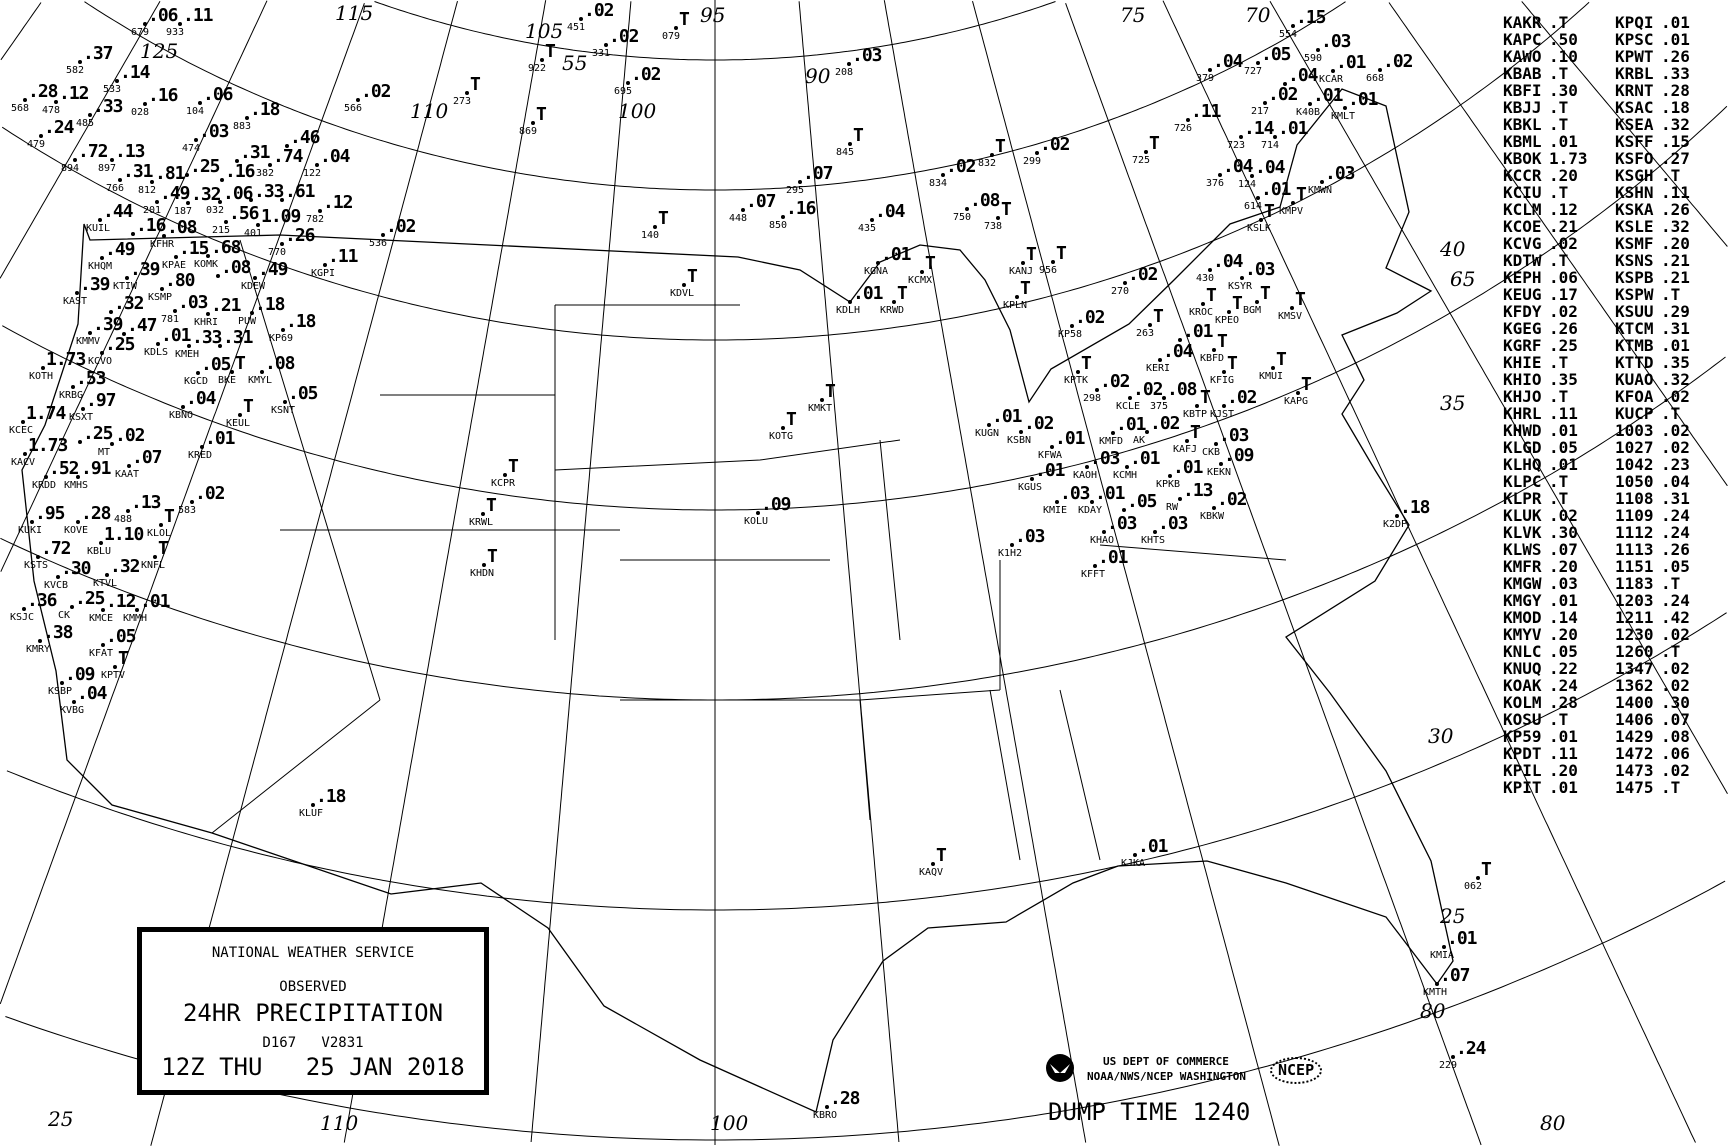  What do you see at coordinates (1522, 226) in the screenshot?
I see `station-id: KCOE` at bounding box center [1522, 226].